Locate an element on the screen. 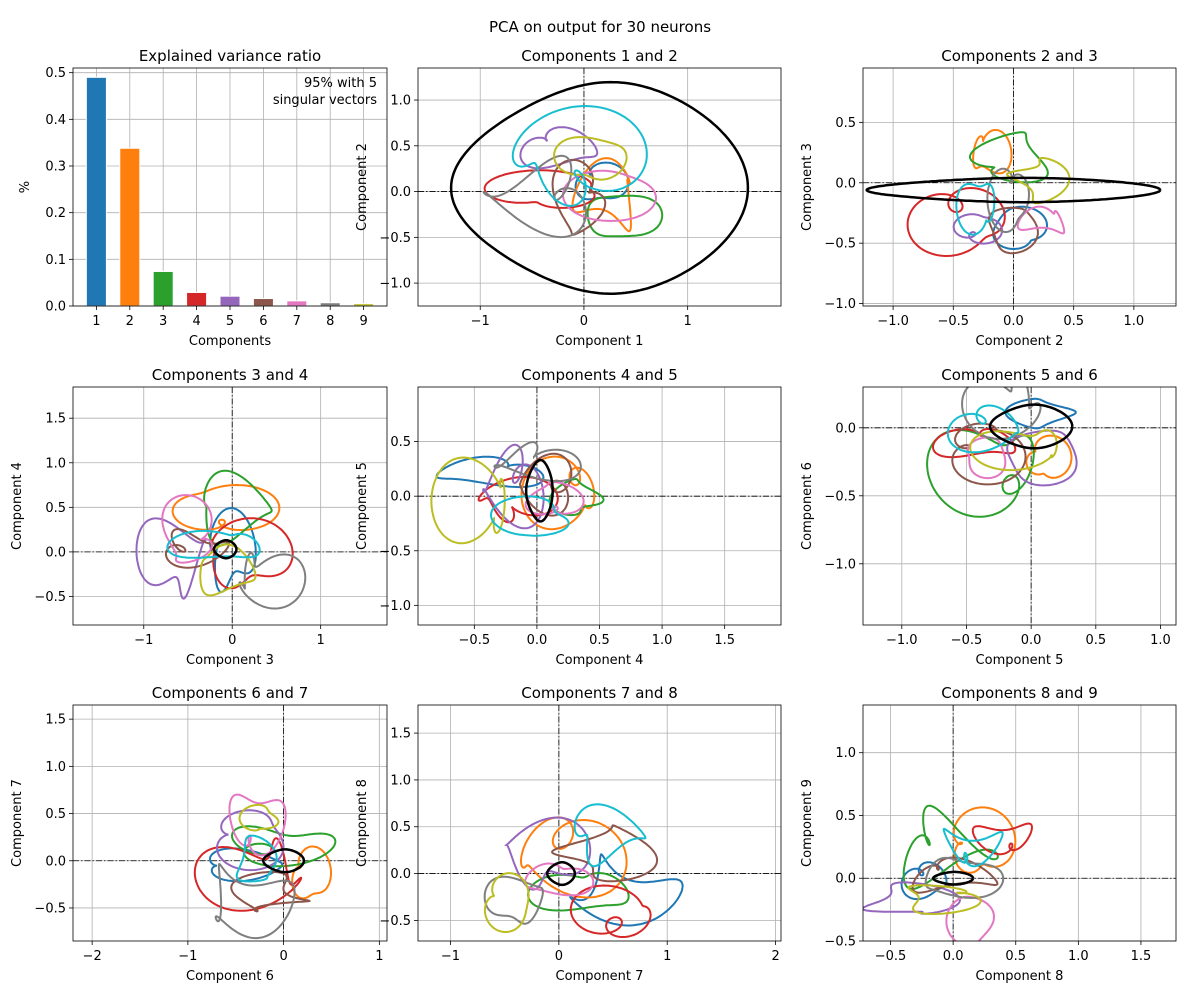  x-axis-label: Component 6 is located at coordinates (230, 976).